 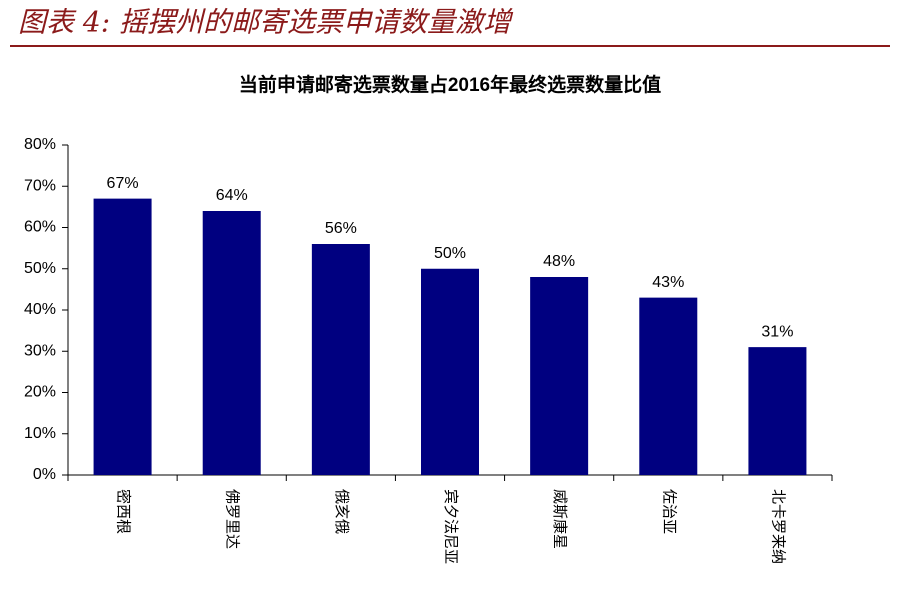 I want to click on y-tick-label: 20%, so click(x=40, y=392).